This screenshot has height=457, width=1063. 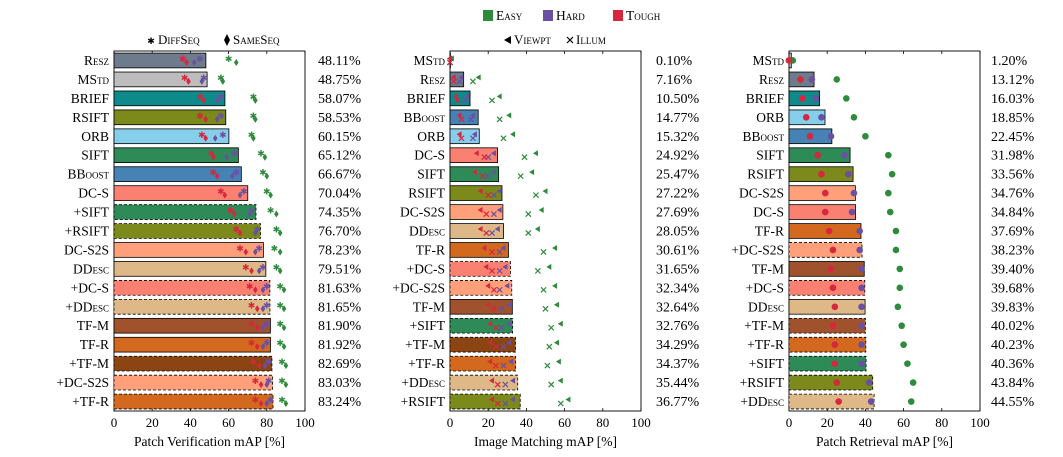 What do you see at coordinates (94, 344) in the screenshot?
I see `category-label: TF-R` at bounding box center [94, 344].